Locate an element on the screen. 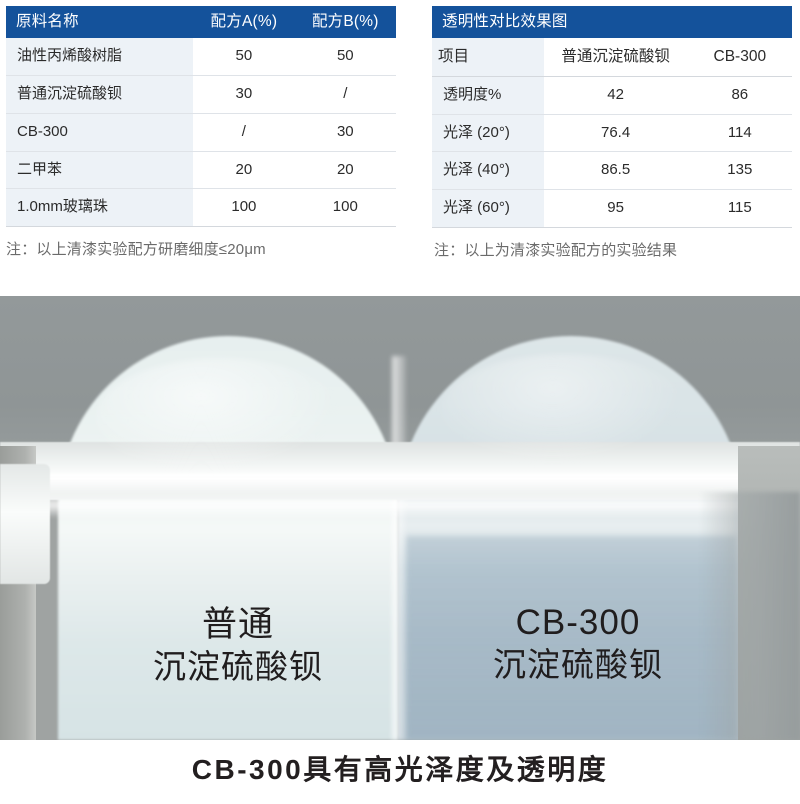  table-row: 油性丙烯酸树脂 50 50 is located at coordinates (201, 57).